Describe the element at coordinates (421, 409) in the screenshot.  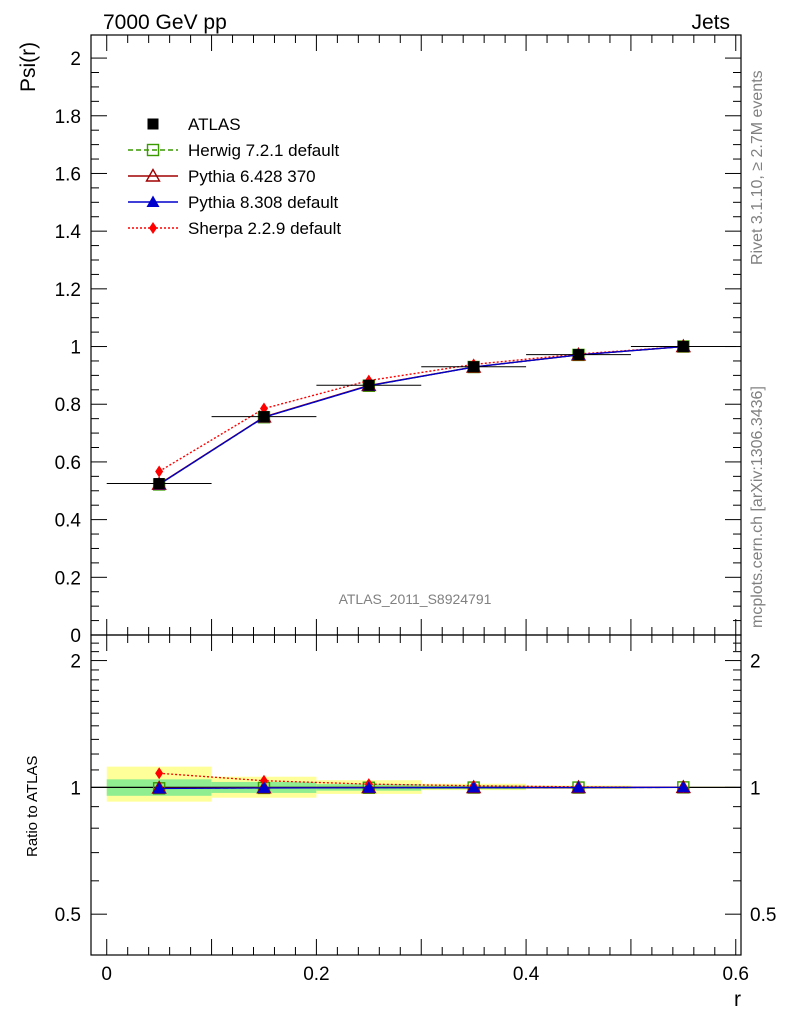
I see `series-line-sherpa` at that location.